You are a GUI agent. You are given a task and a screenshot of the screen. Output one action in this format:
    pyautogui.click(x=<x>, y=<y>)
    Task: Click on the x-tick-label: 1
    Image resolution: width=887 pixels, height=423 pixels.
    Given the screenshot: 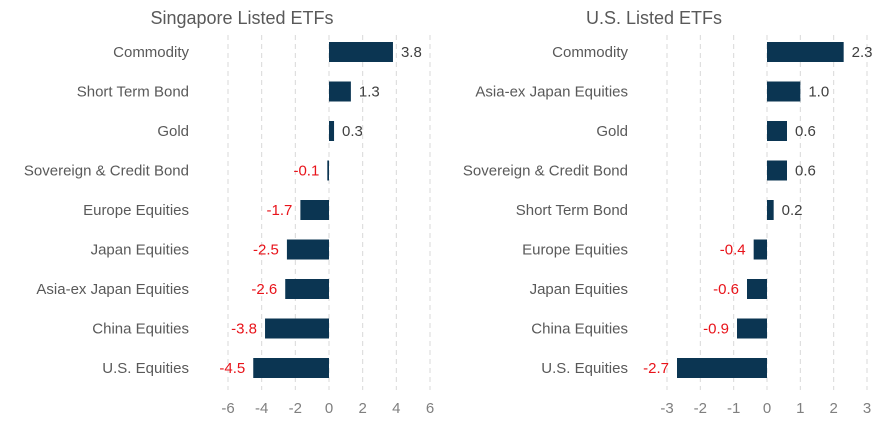 What is the action you would take?
    pyautogui.click(x=800, y=408)
    